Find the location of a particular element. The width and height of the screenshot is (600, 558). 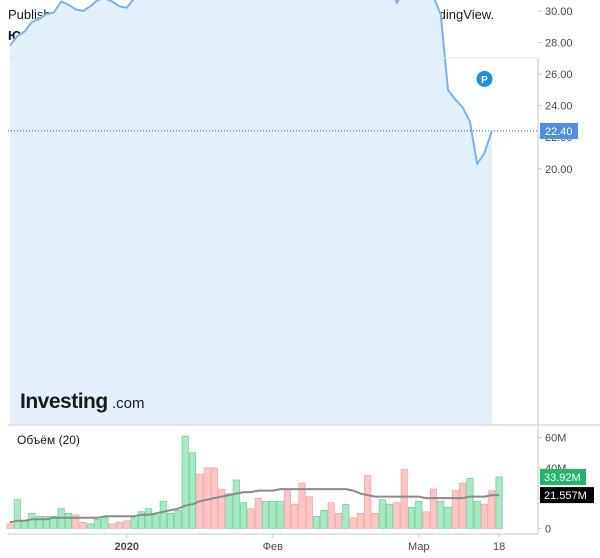

event-marker is located at coordinates (484, 78).